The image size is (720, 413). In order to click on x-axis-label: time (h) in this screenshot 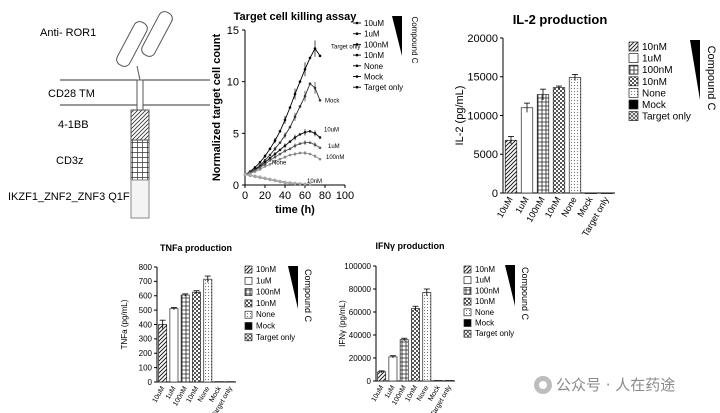, I will do `click(295, 210)`.